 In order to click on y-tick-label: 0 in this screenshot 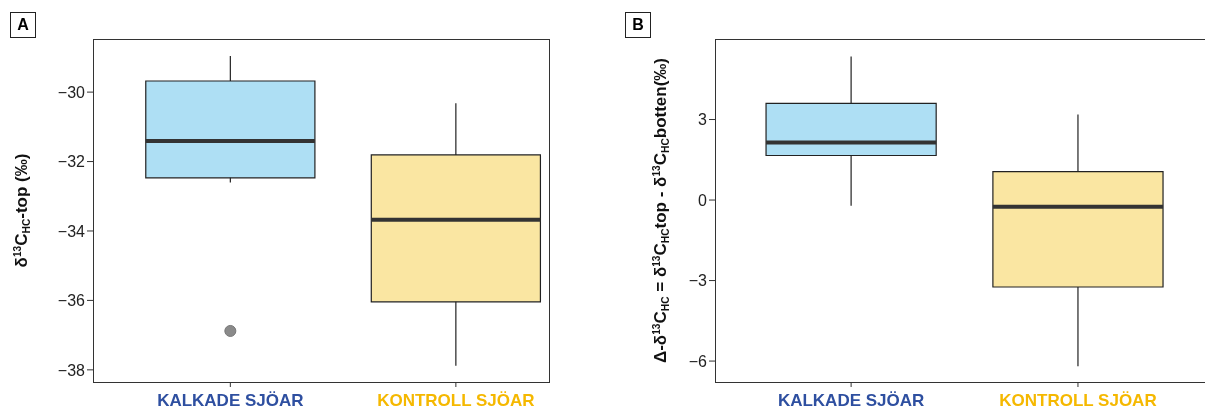, I will do `click(703, 200)`.